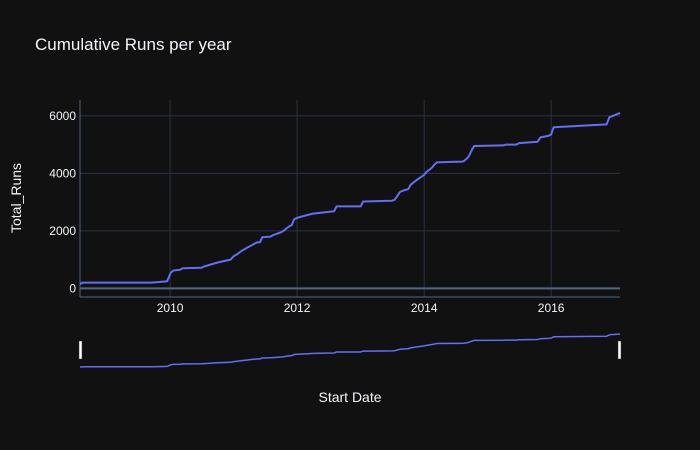 Image resolution: width=700 pixels, height=450 pixels. Describe the element at coordinates (62, 173) in the screenshot. I see `y-tick-label: 4000` at that location.